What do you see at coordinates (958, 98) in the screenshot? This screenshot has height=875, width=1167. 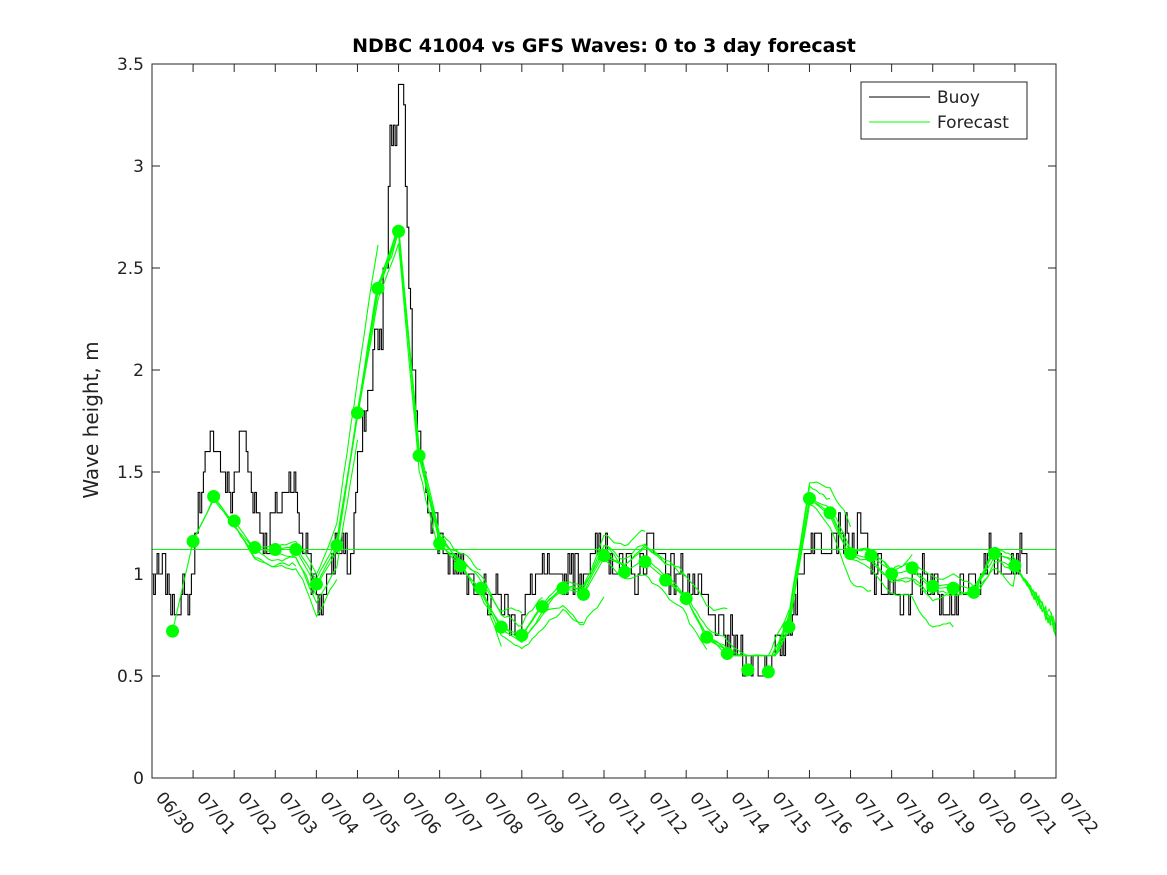 I see `legend-label-buoy: Buoy` at bounding box center [958, 98].